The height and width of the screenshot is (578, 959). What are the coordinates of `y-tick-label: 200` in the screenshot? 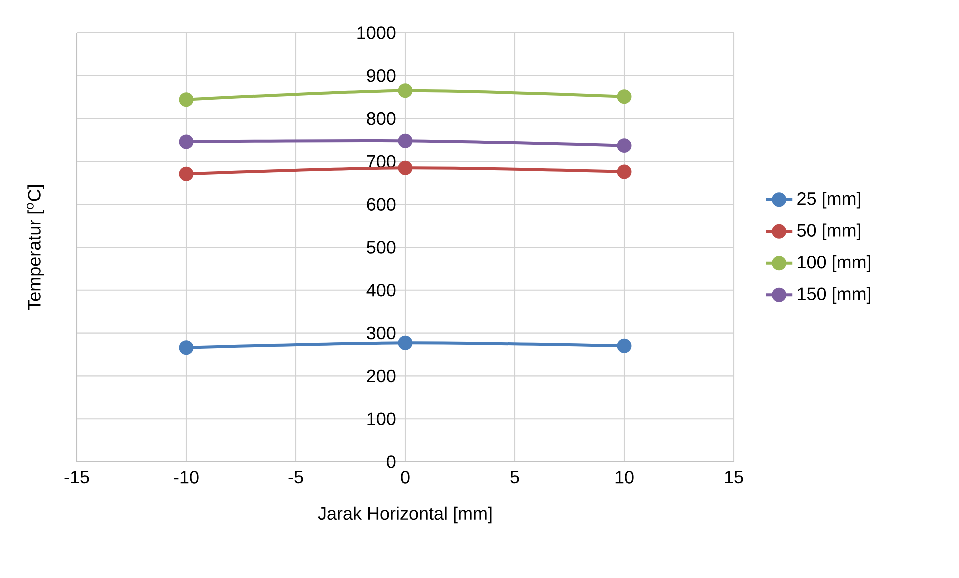 It's located at (381, 376).